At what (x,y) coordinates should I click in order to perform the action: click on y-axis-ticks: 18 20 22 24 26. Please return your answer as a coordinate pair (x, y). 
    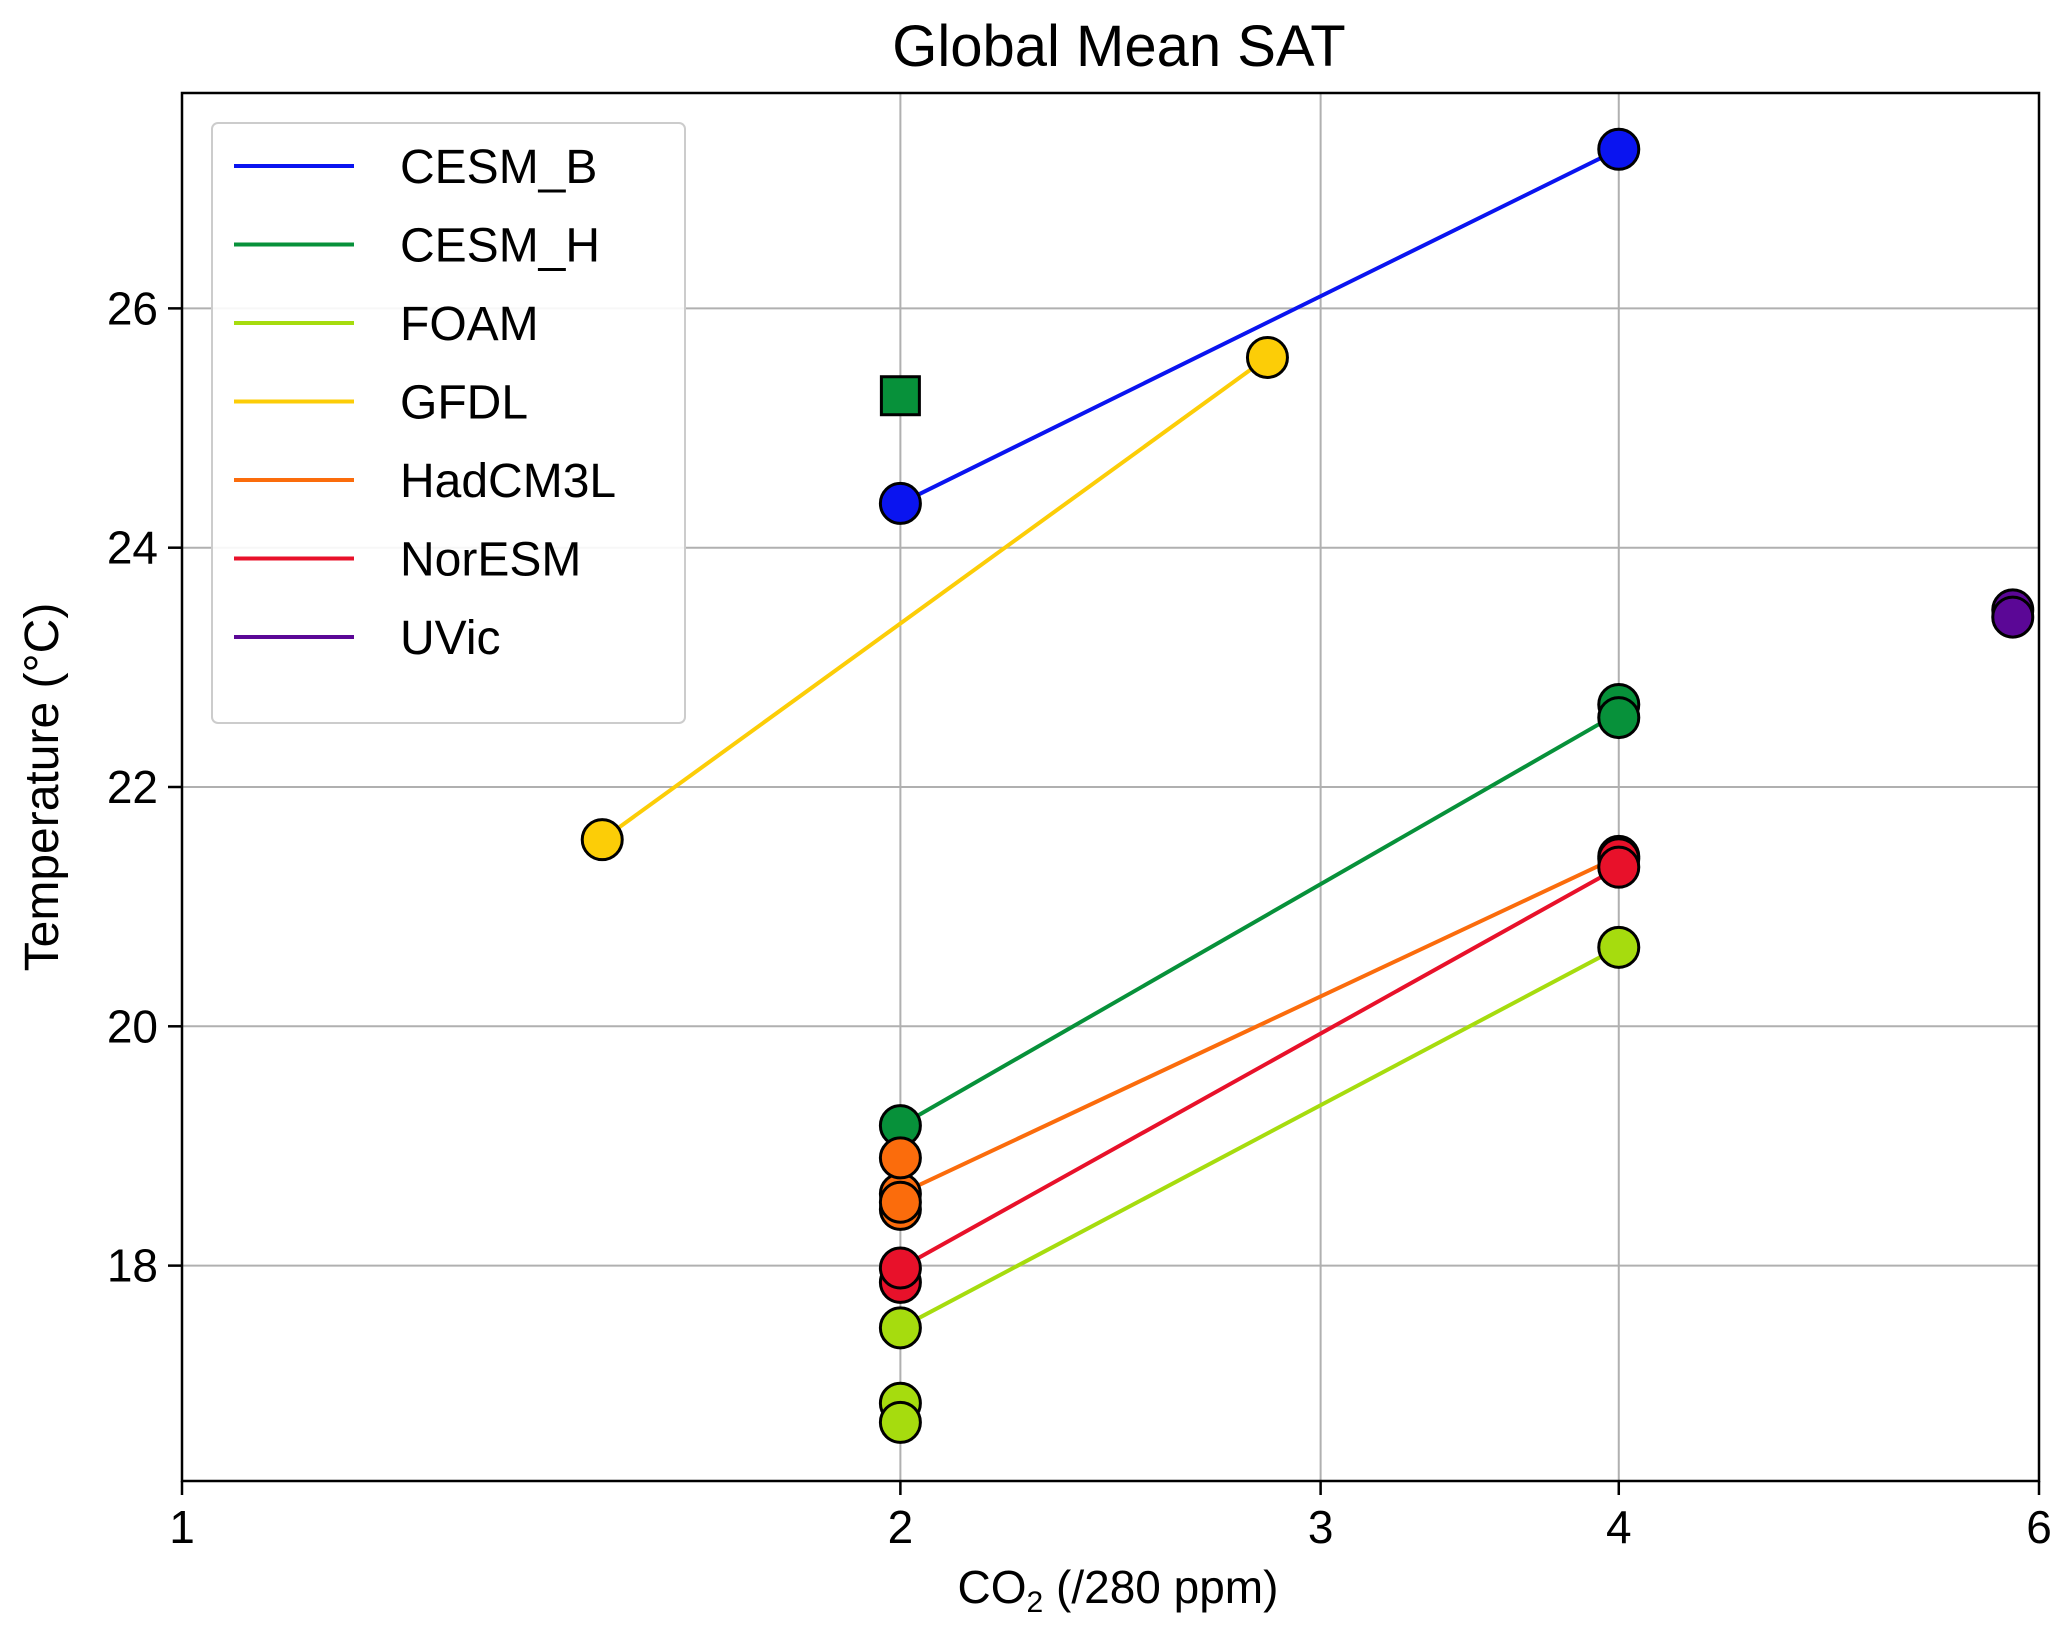
    Looking at the image, I should click on (144, 787).